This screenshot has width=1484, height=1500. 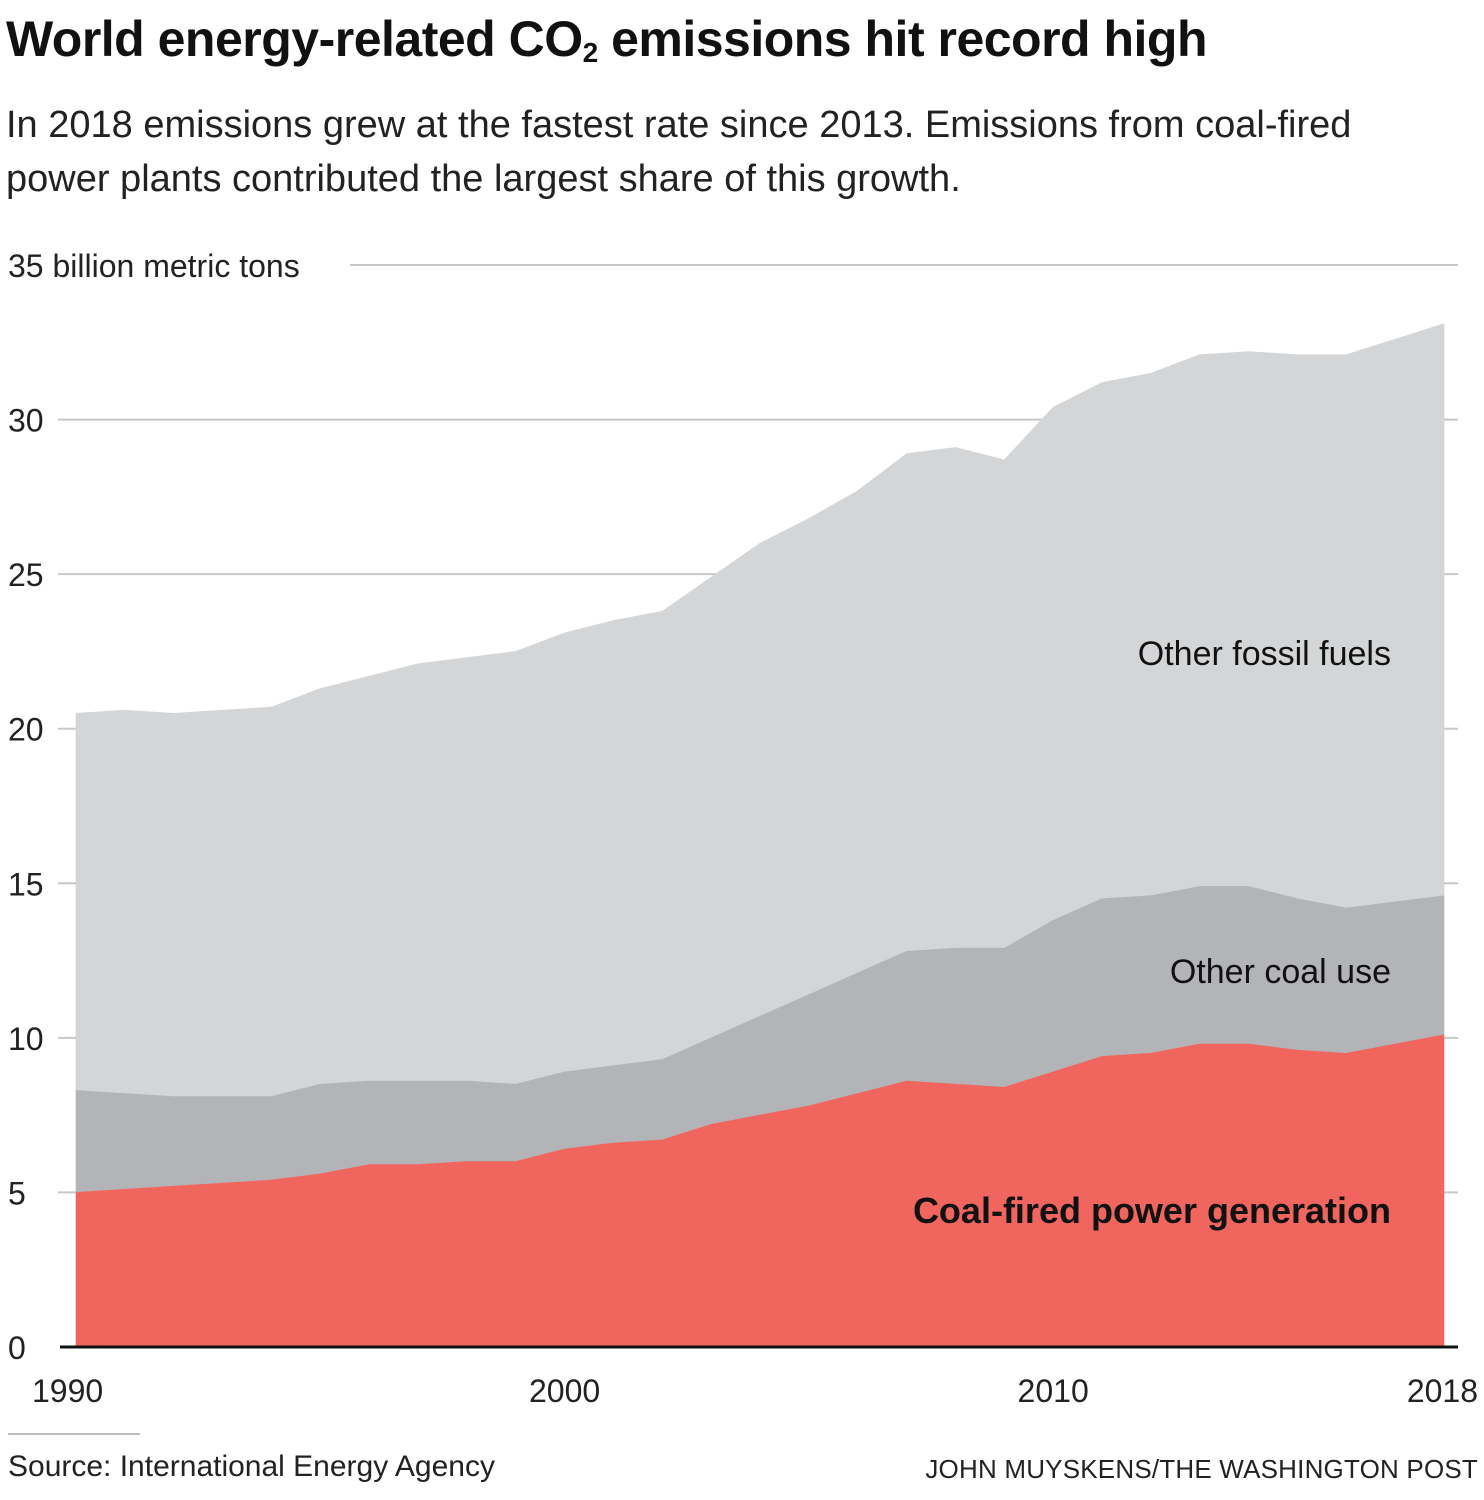 What do you see at coordinates (74, 1434) in the screenshot?
I see `footer-divider` at bounding box center [74, 1434].